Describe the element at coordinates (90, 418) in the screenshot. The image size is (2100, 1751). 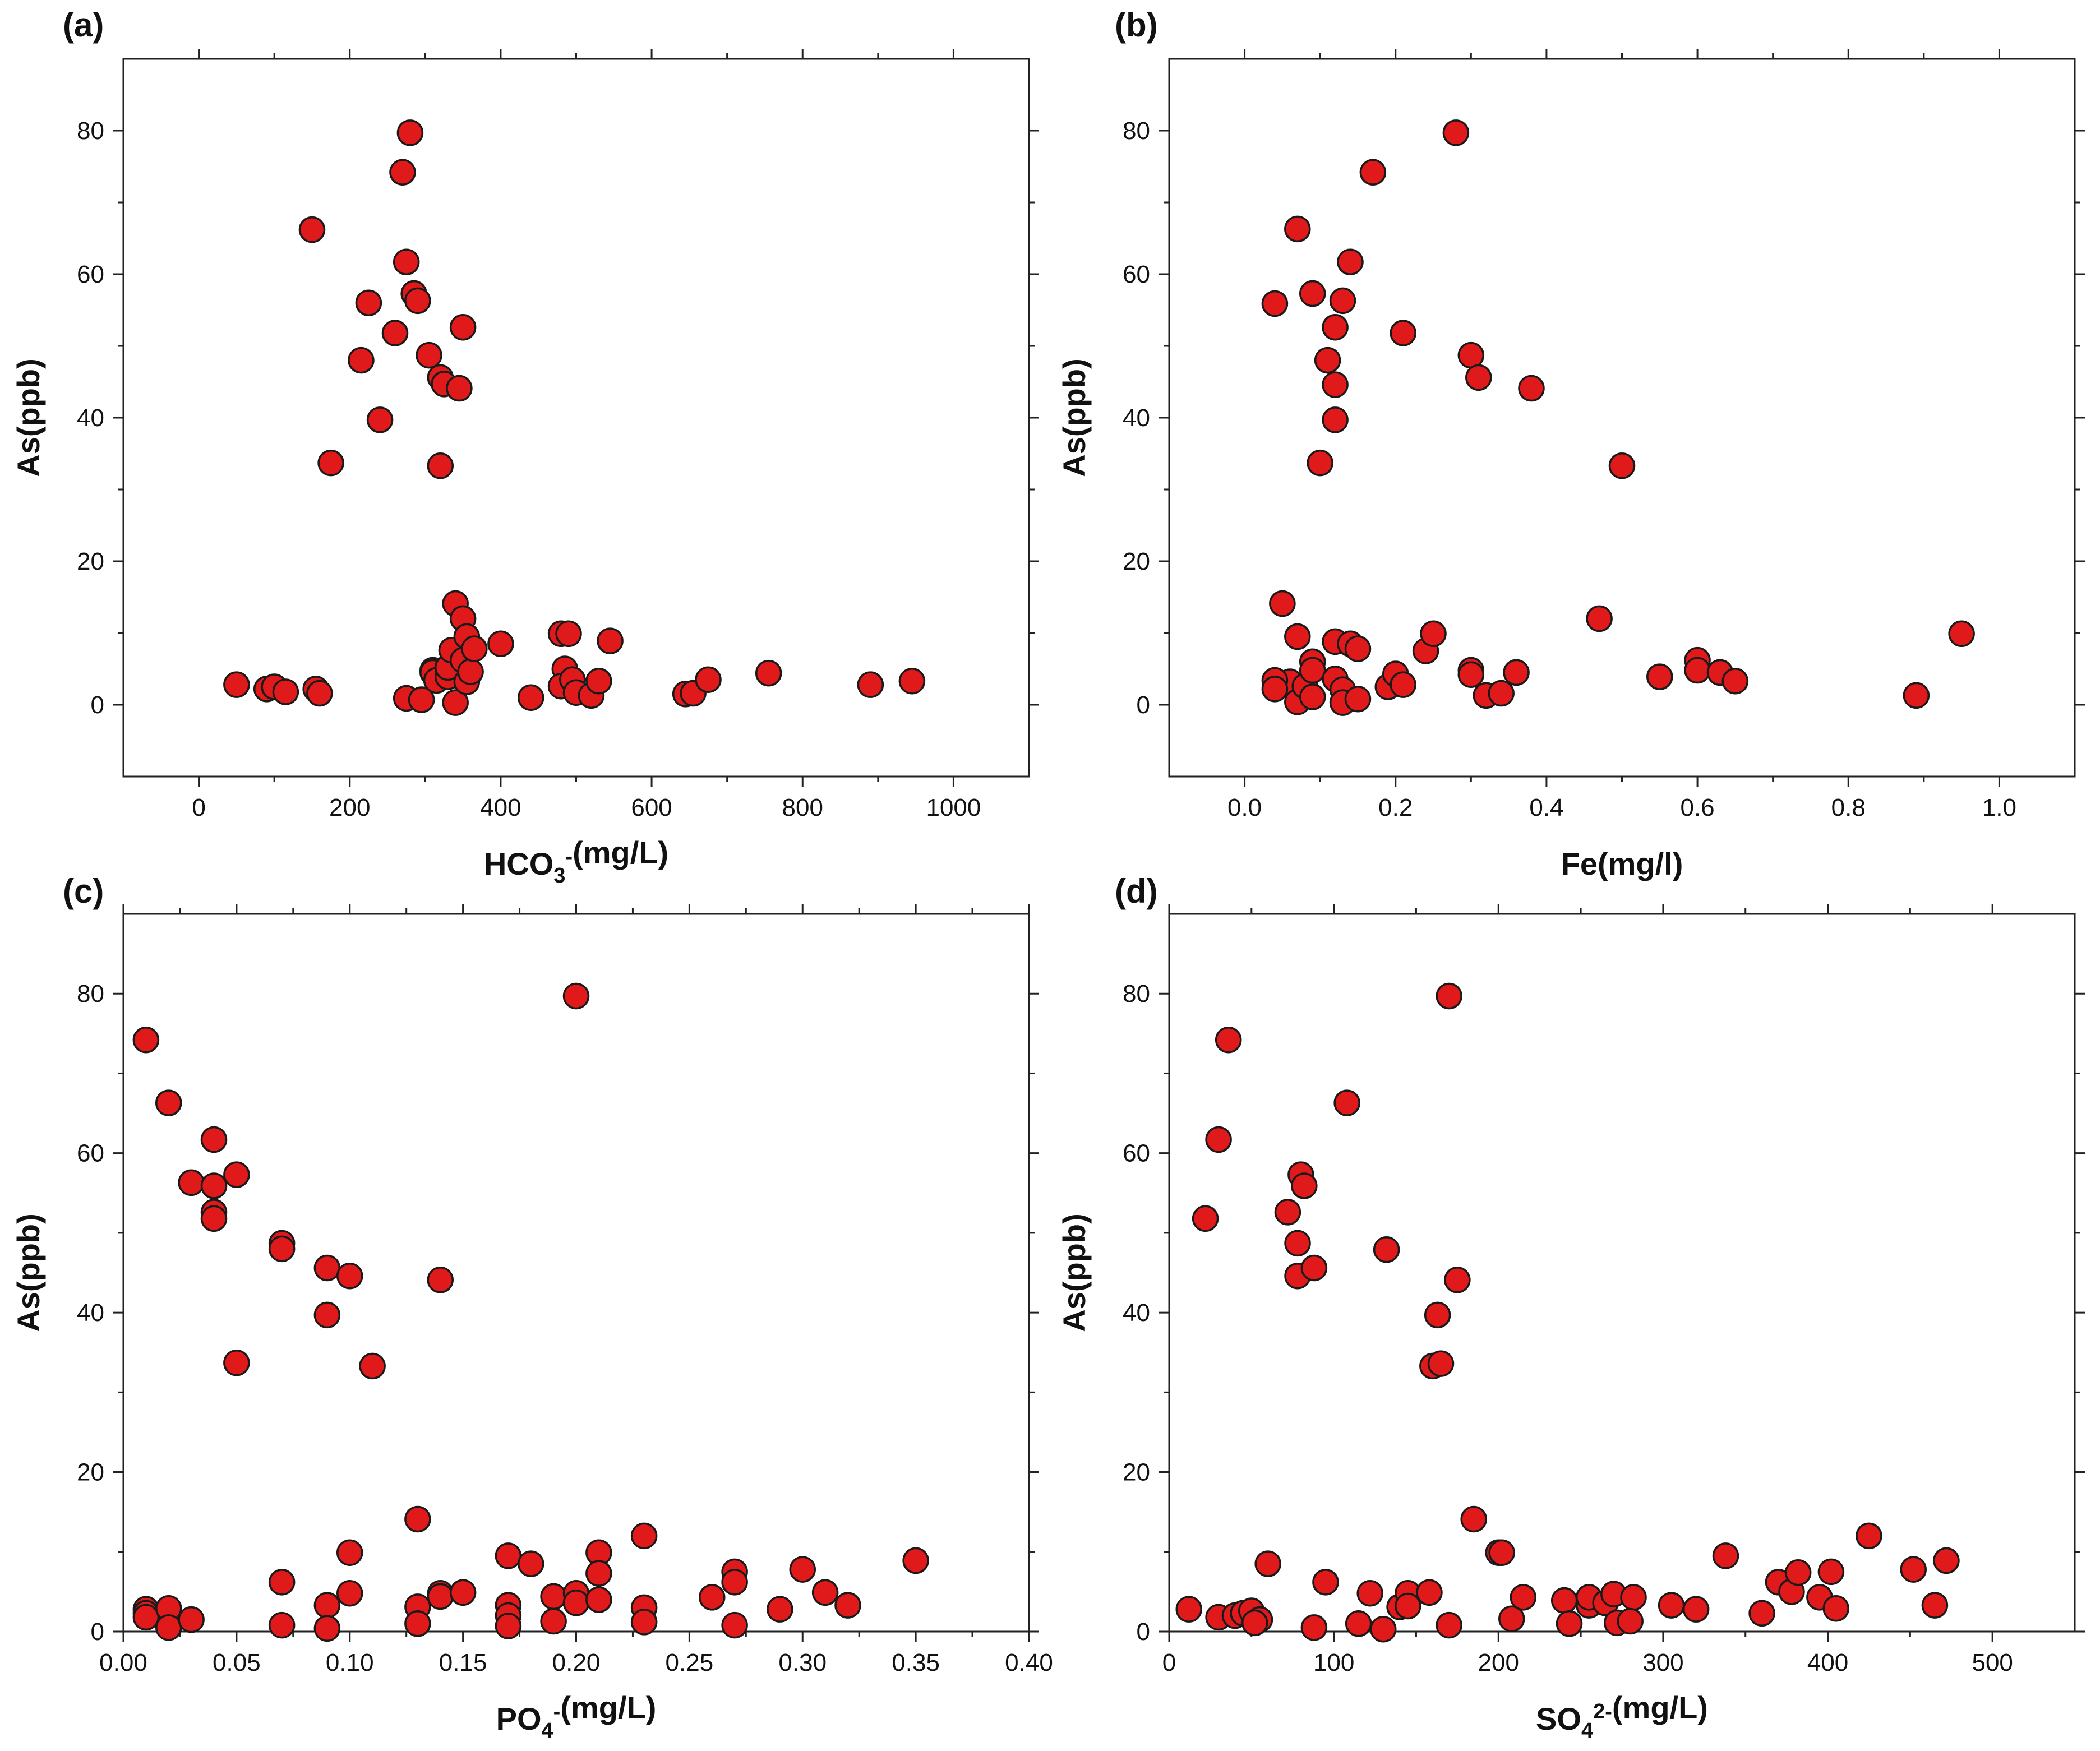
I see `y-tick-label: 40` at that location.